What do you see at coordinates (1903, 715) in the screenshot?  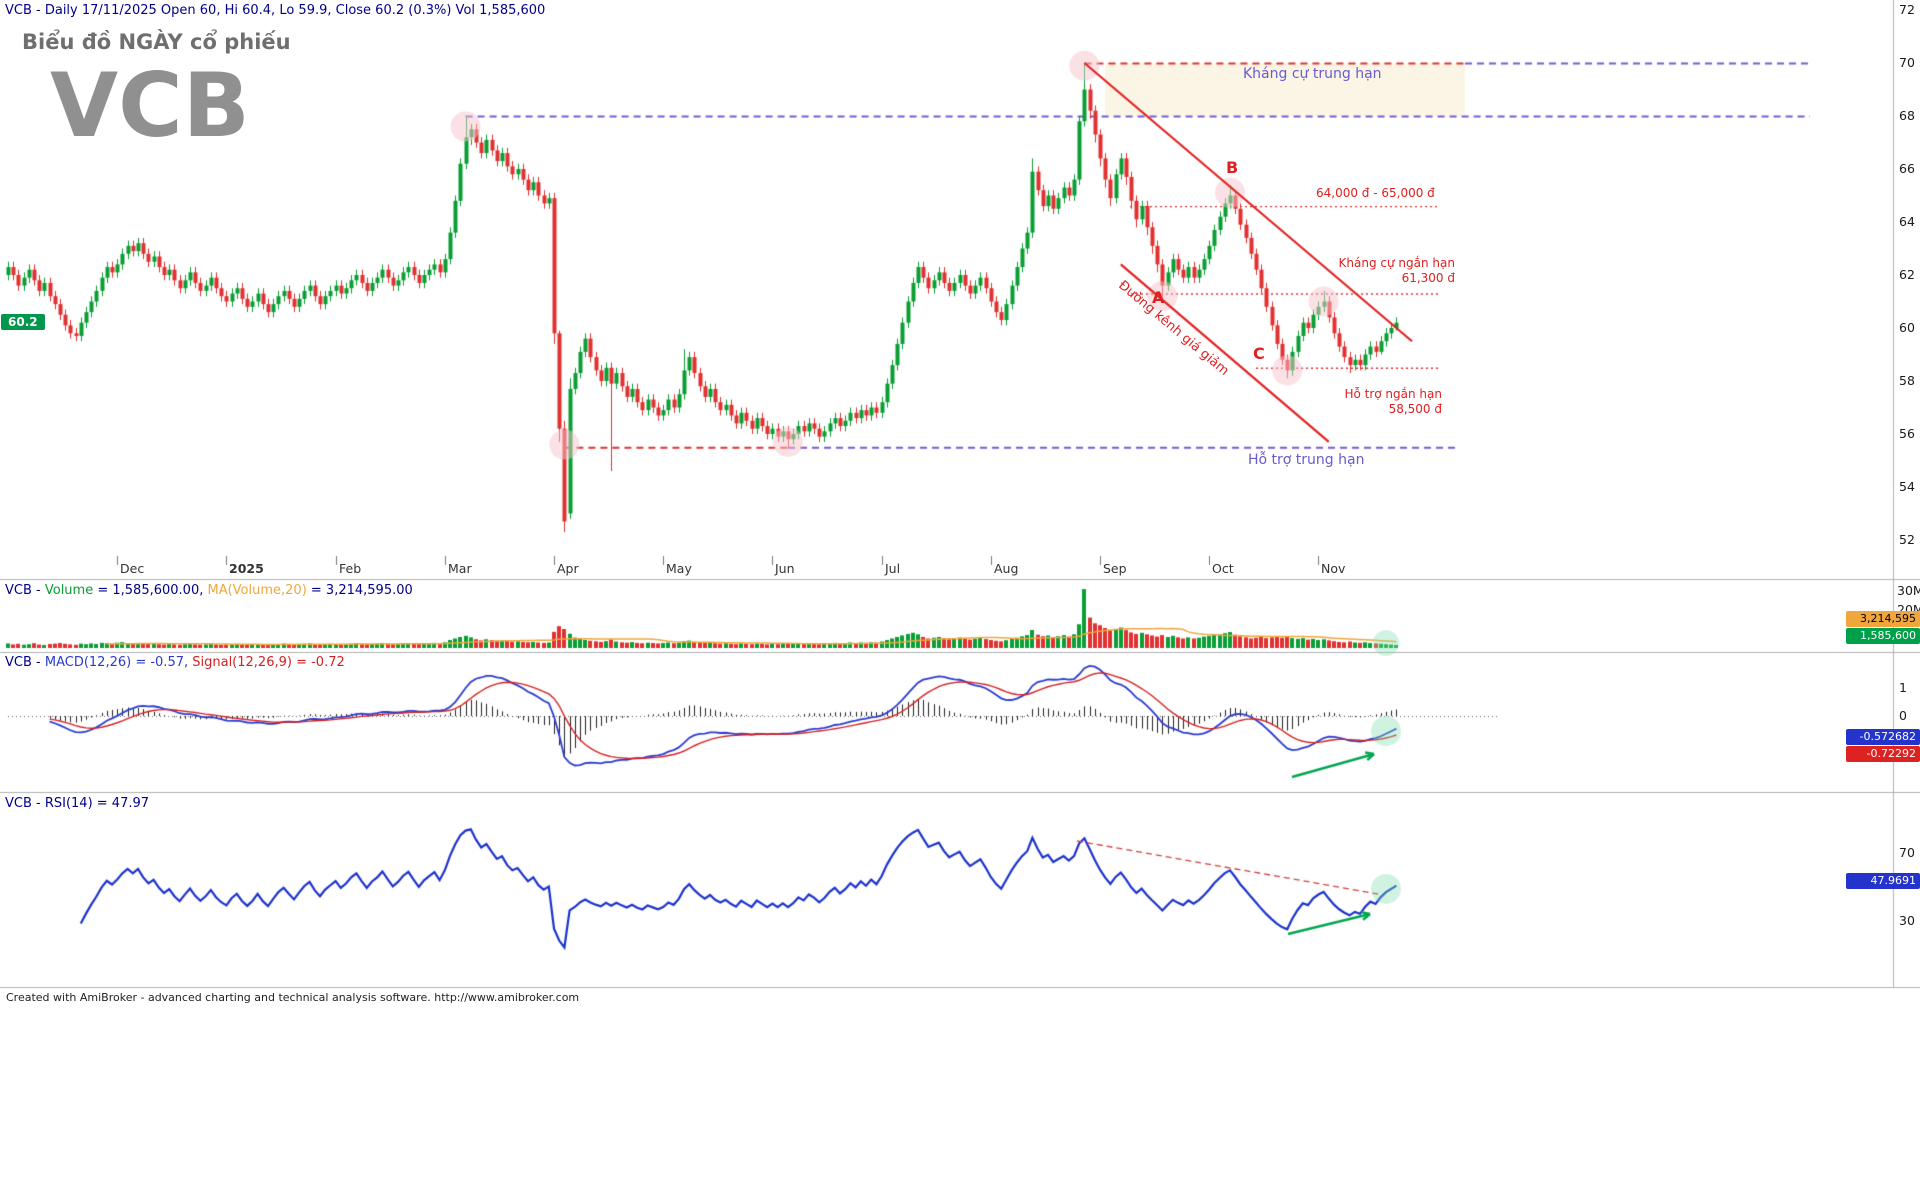 I see `macd-y-axis-label: 0` at bounding box center [1903, 715].